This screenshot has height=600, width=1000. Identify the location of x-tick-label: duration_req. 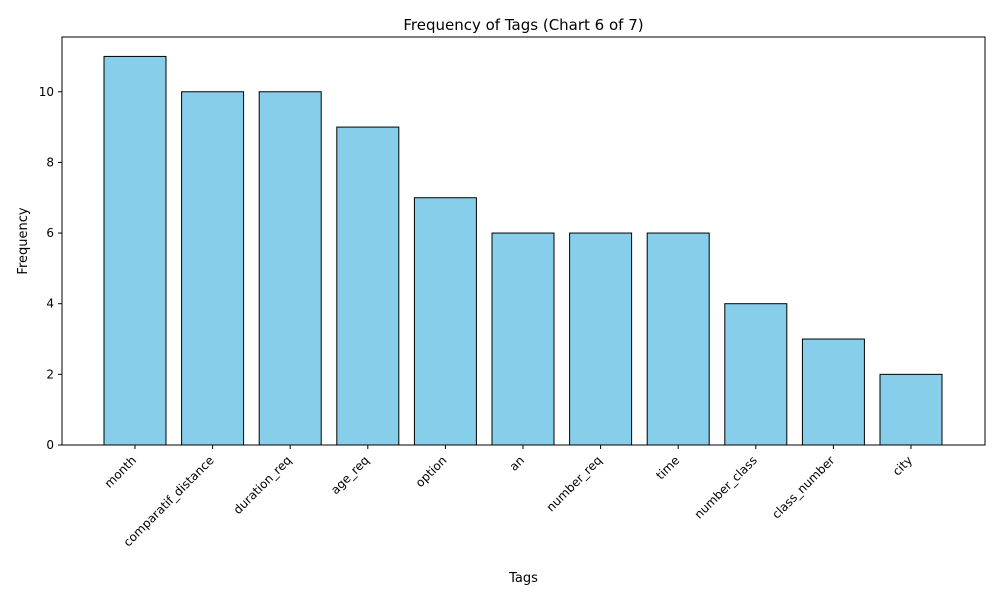
(263, 485).